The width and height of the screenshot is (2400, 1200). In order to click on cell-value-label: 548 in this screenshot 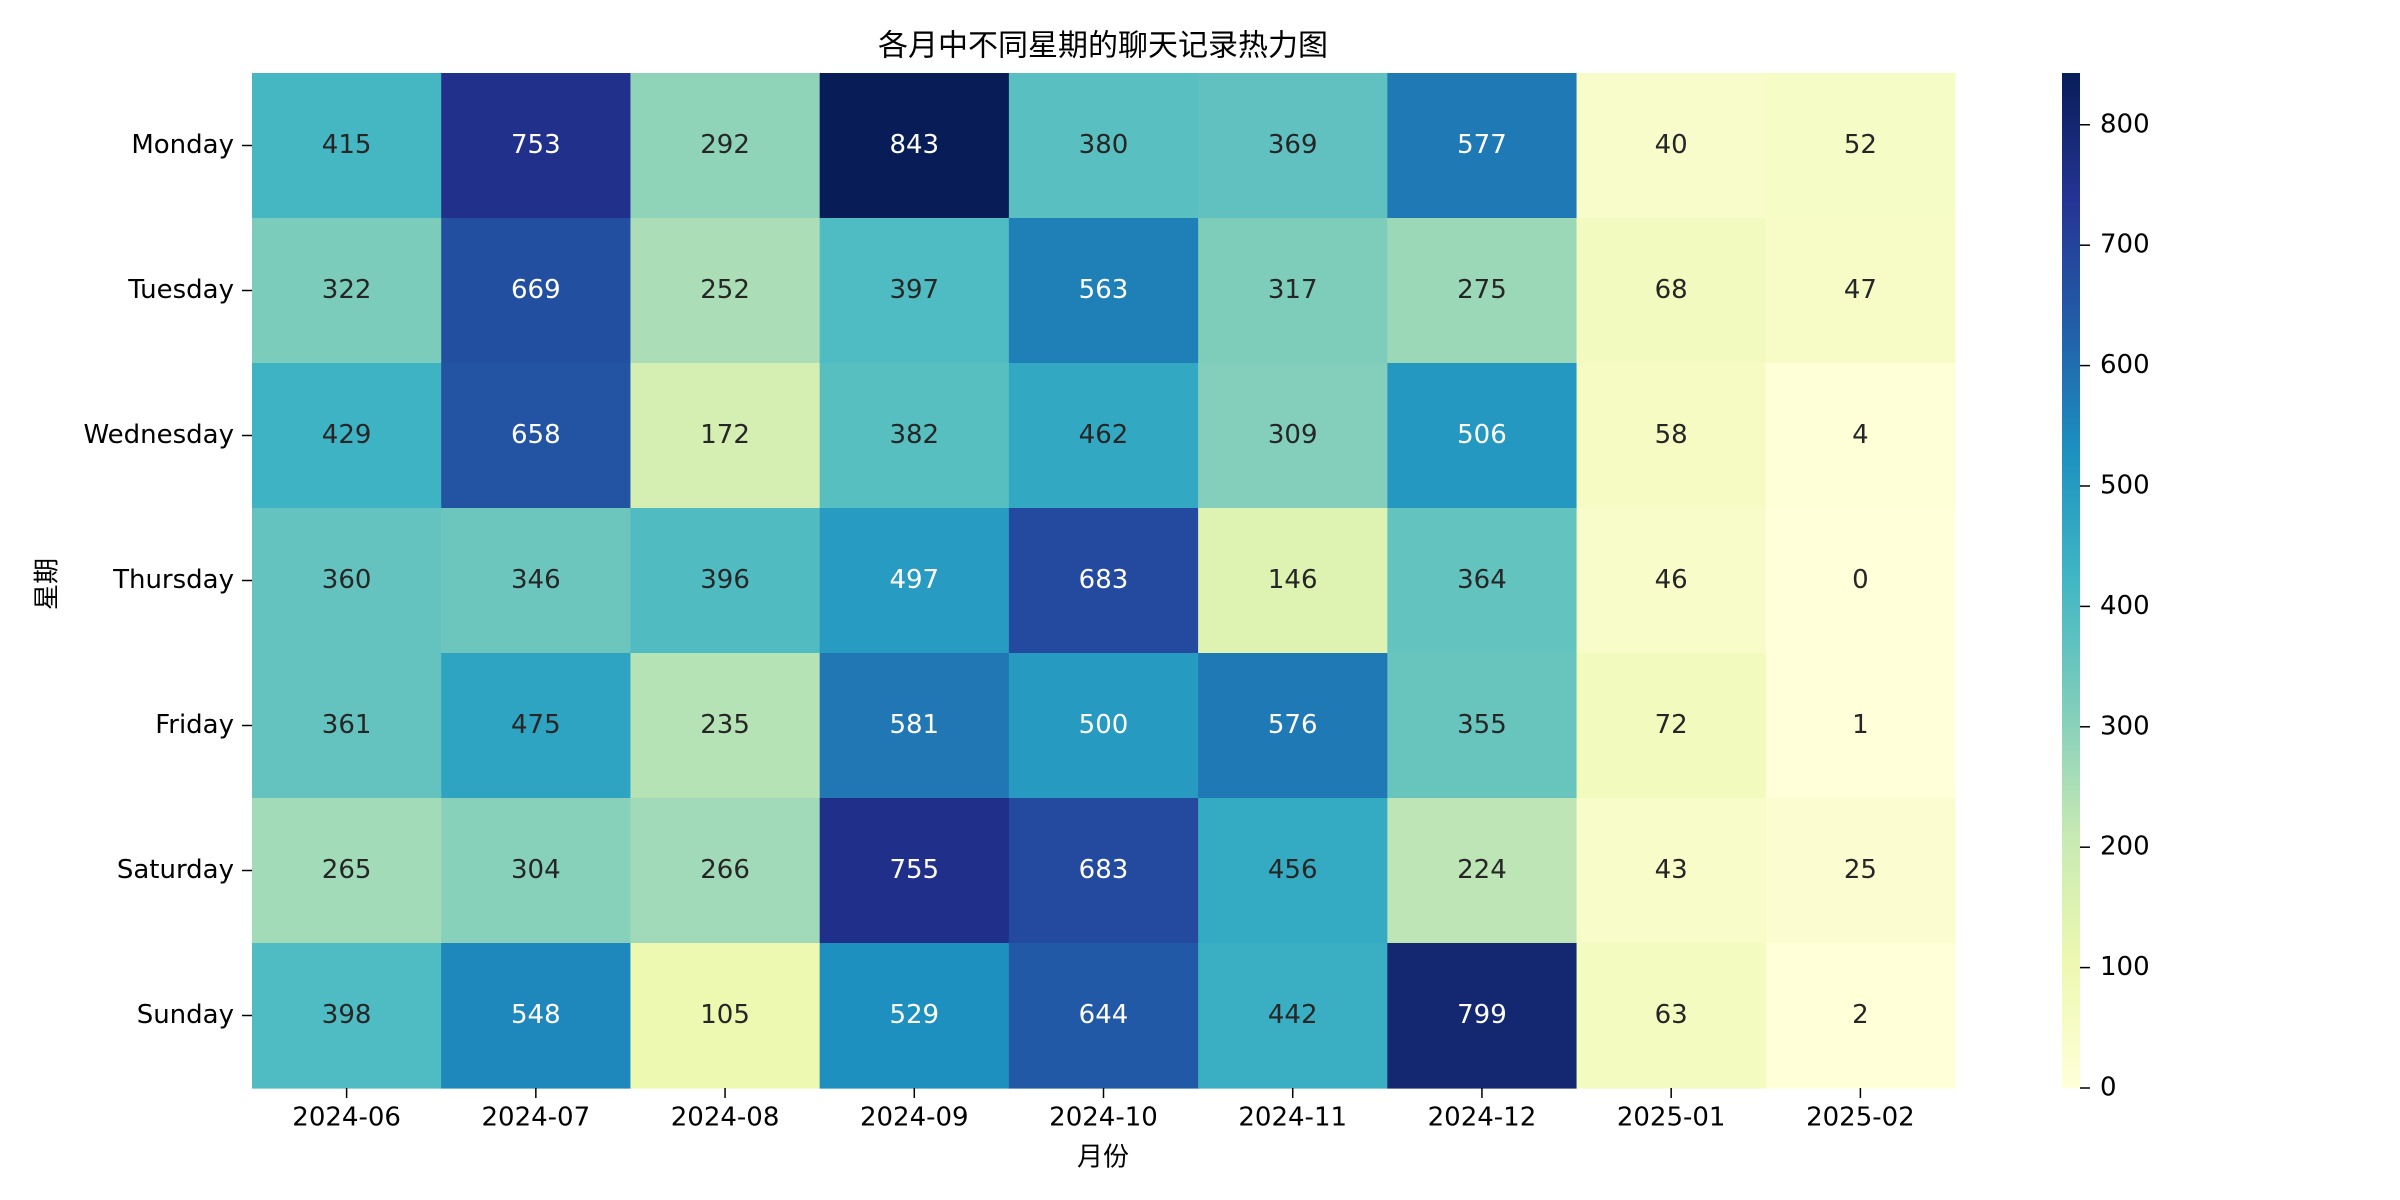, I will do `click(536, 1015)`.